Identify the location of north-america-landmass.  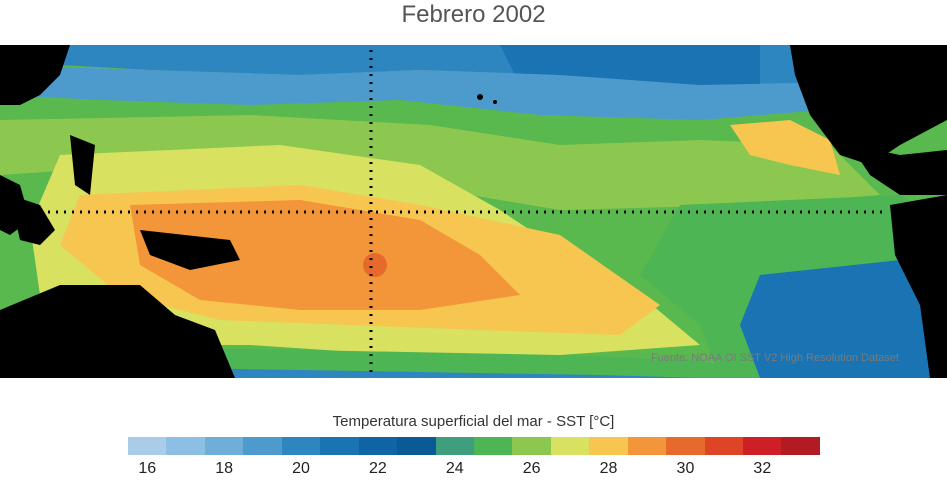
(868, 105).